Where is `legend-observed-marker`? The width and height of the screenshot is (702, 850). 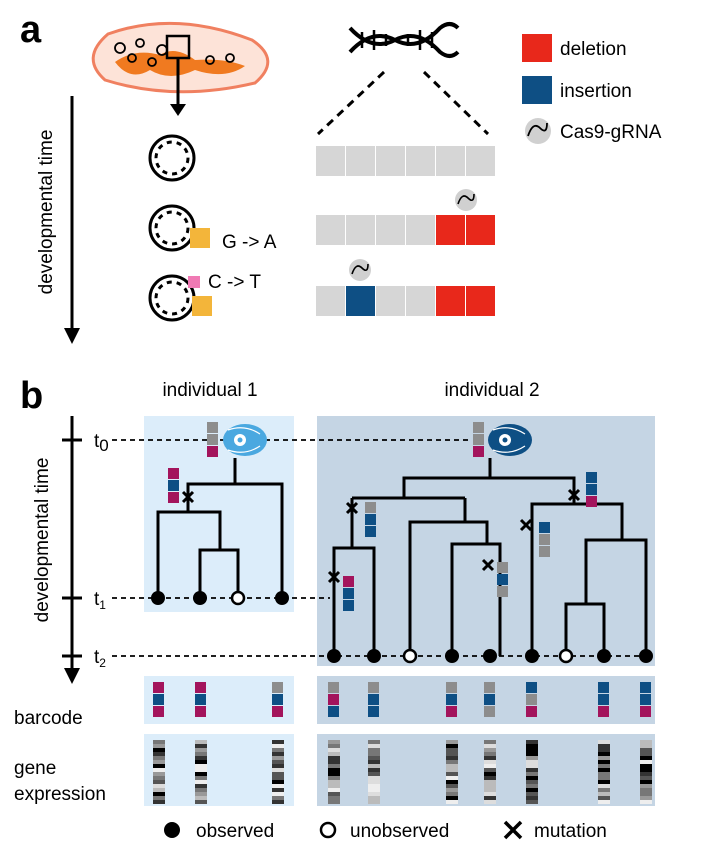
legend-observed-marker is located at coordinates (172, 830).